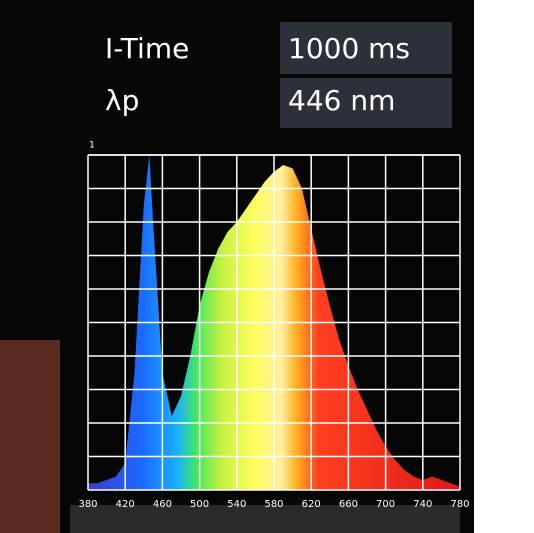 The height and width of the screenshot is (533, 534). I want to click on x-tick-label: 500, so click(199, 504).